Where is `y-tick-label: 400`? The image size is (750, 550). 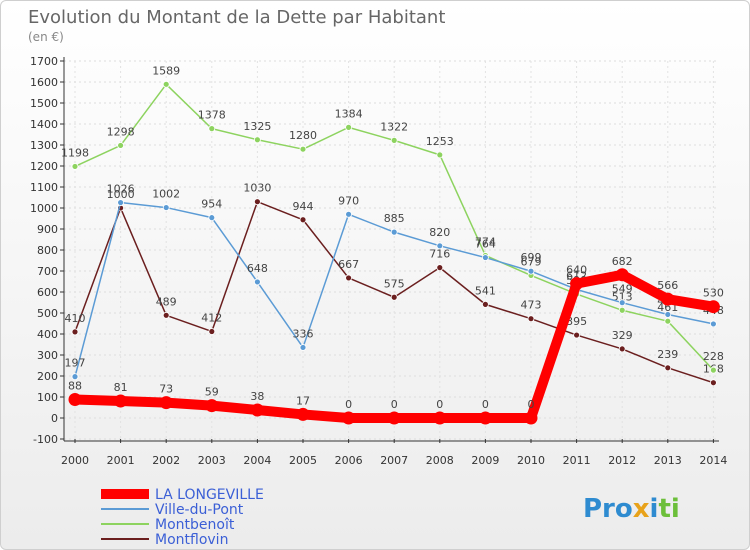 y-tick-label: 400 is located at coordinates (47, 334).